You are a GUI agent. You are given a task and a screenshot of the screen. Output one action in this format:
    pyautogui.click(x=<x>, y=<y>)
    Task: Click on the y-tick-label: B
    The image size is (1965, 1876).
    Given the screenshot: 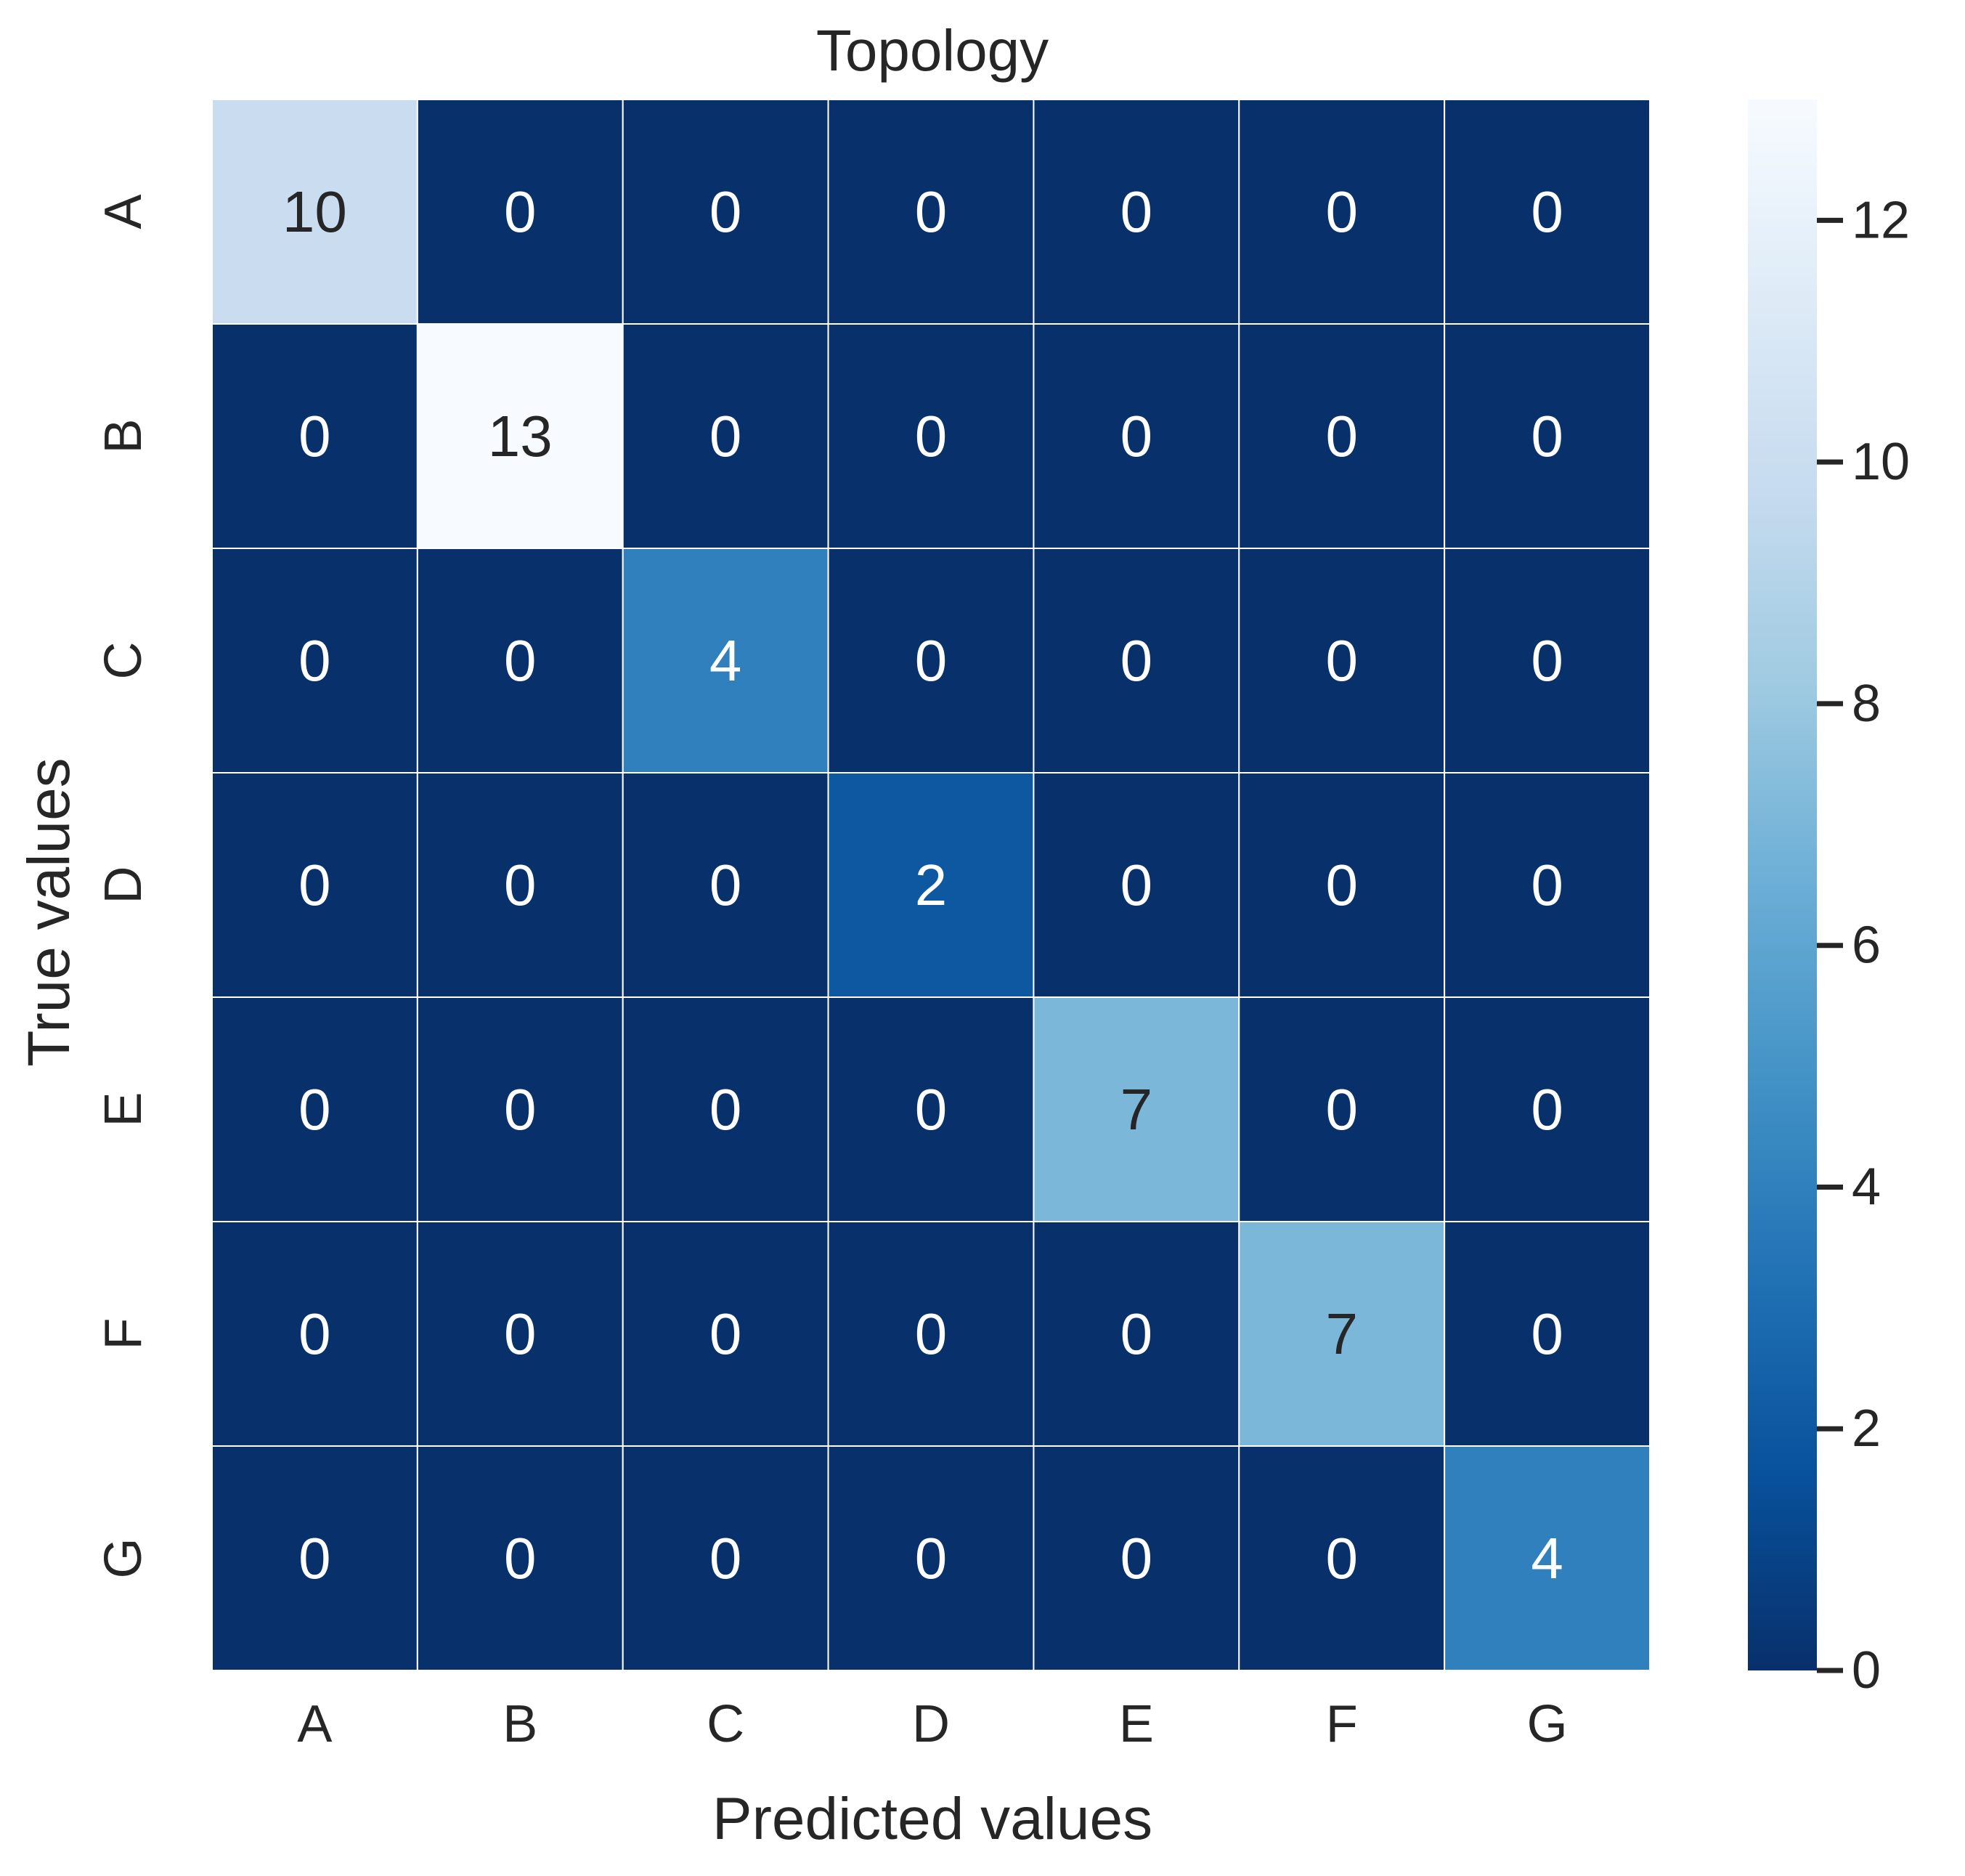 What is the action you would take?
    pyautogui.click(x=123, y=435)
    